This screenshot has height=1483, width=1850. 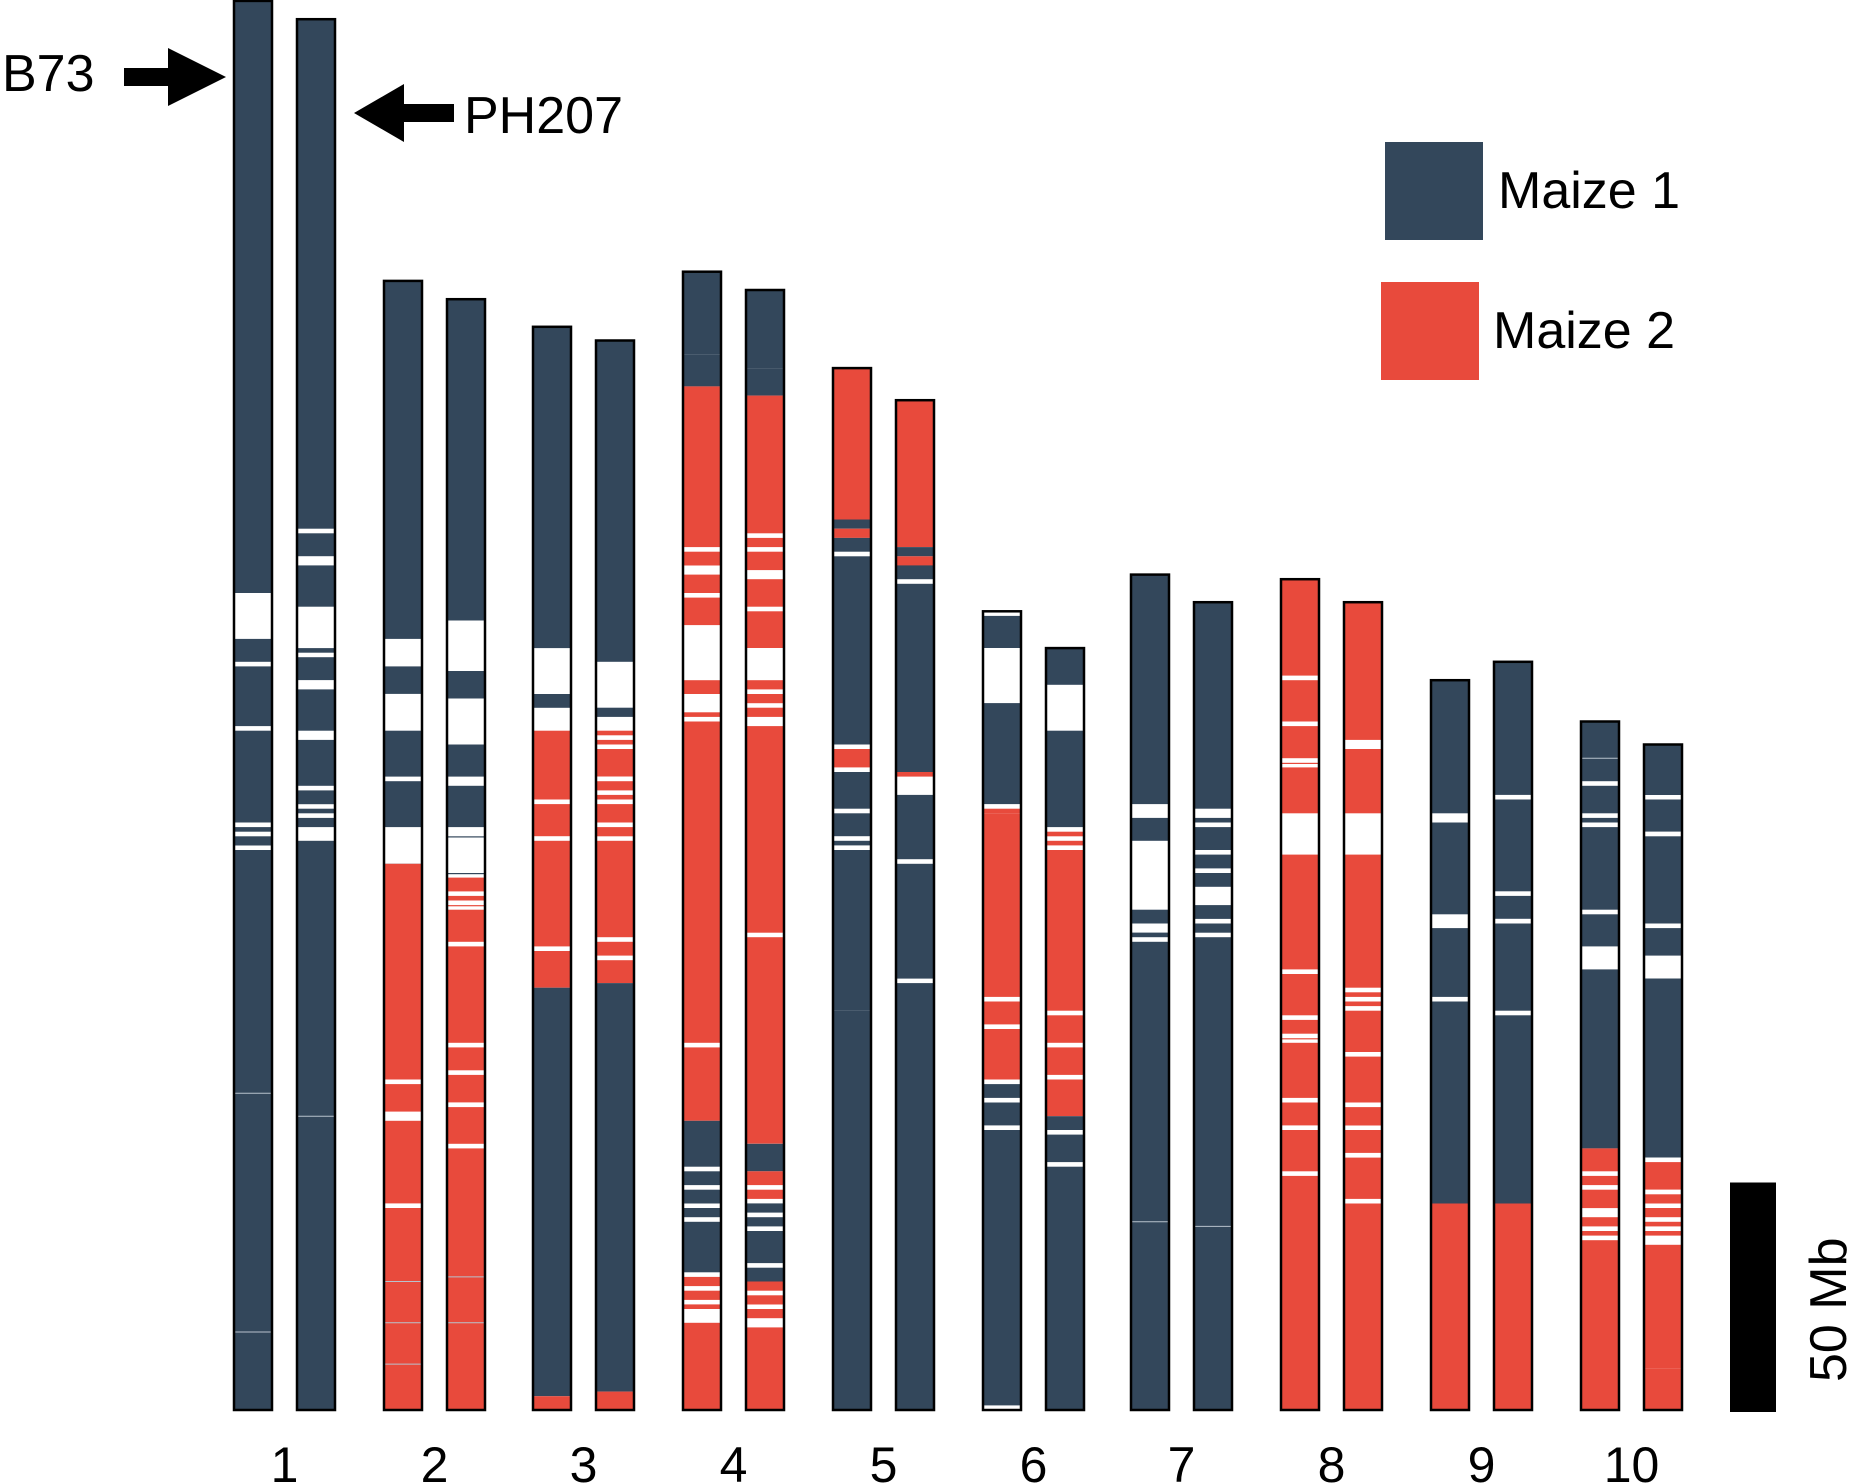 What do you see at coordinates (1584, 331) in the screenshot?
I see `legend-label-maize2: Maize 2` at bounding box center [1584, 331].